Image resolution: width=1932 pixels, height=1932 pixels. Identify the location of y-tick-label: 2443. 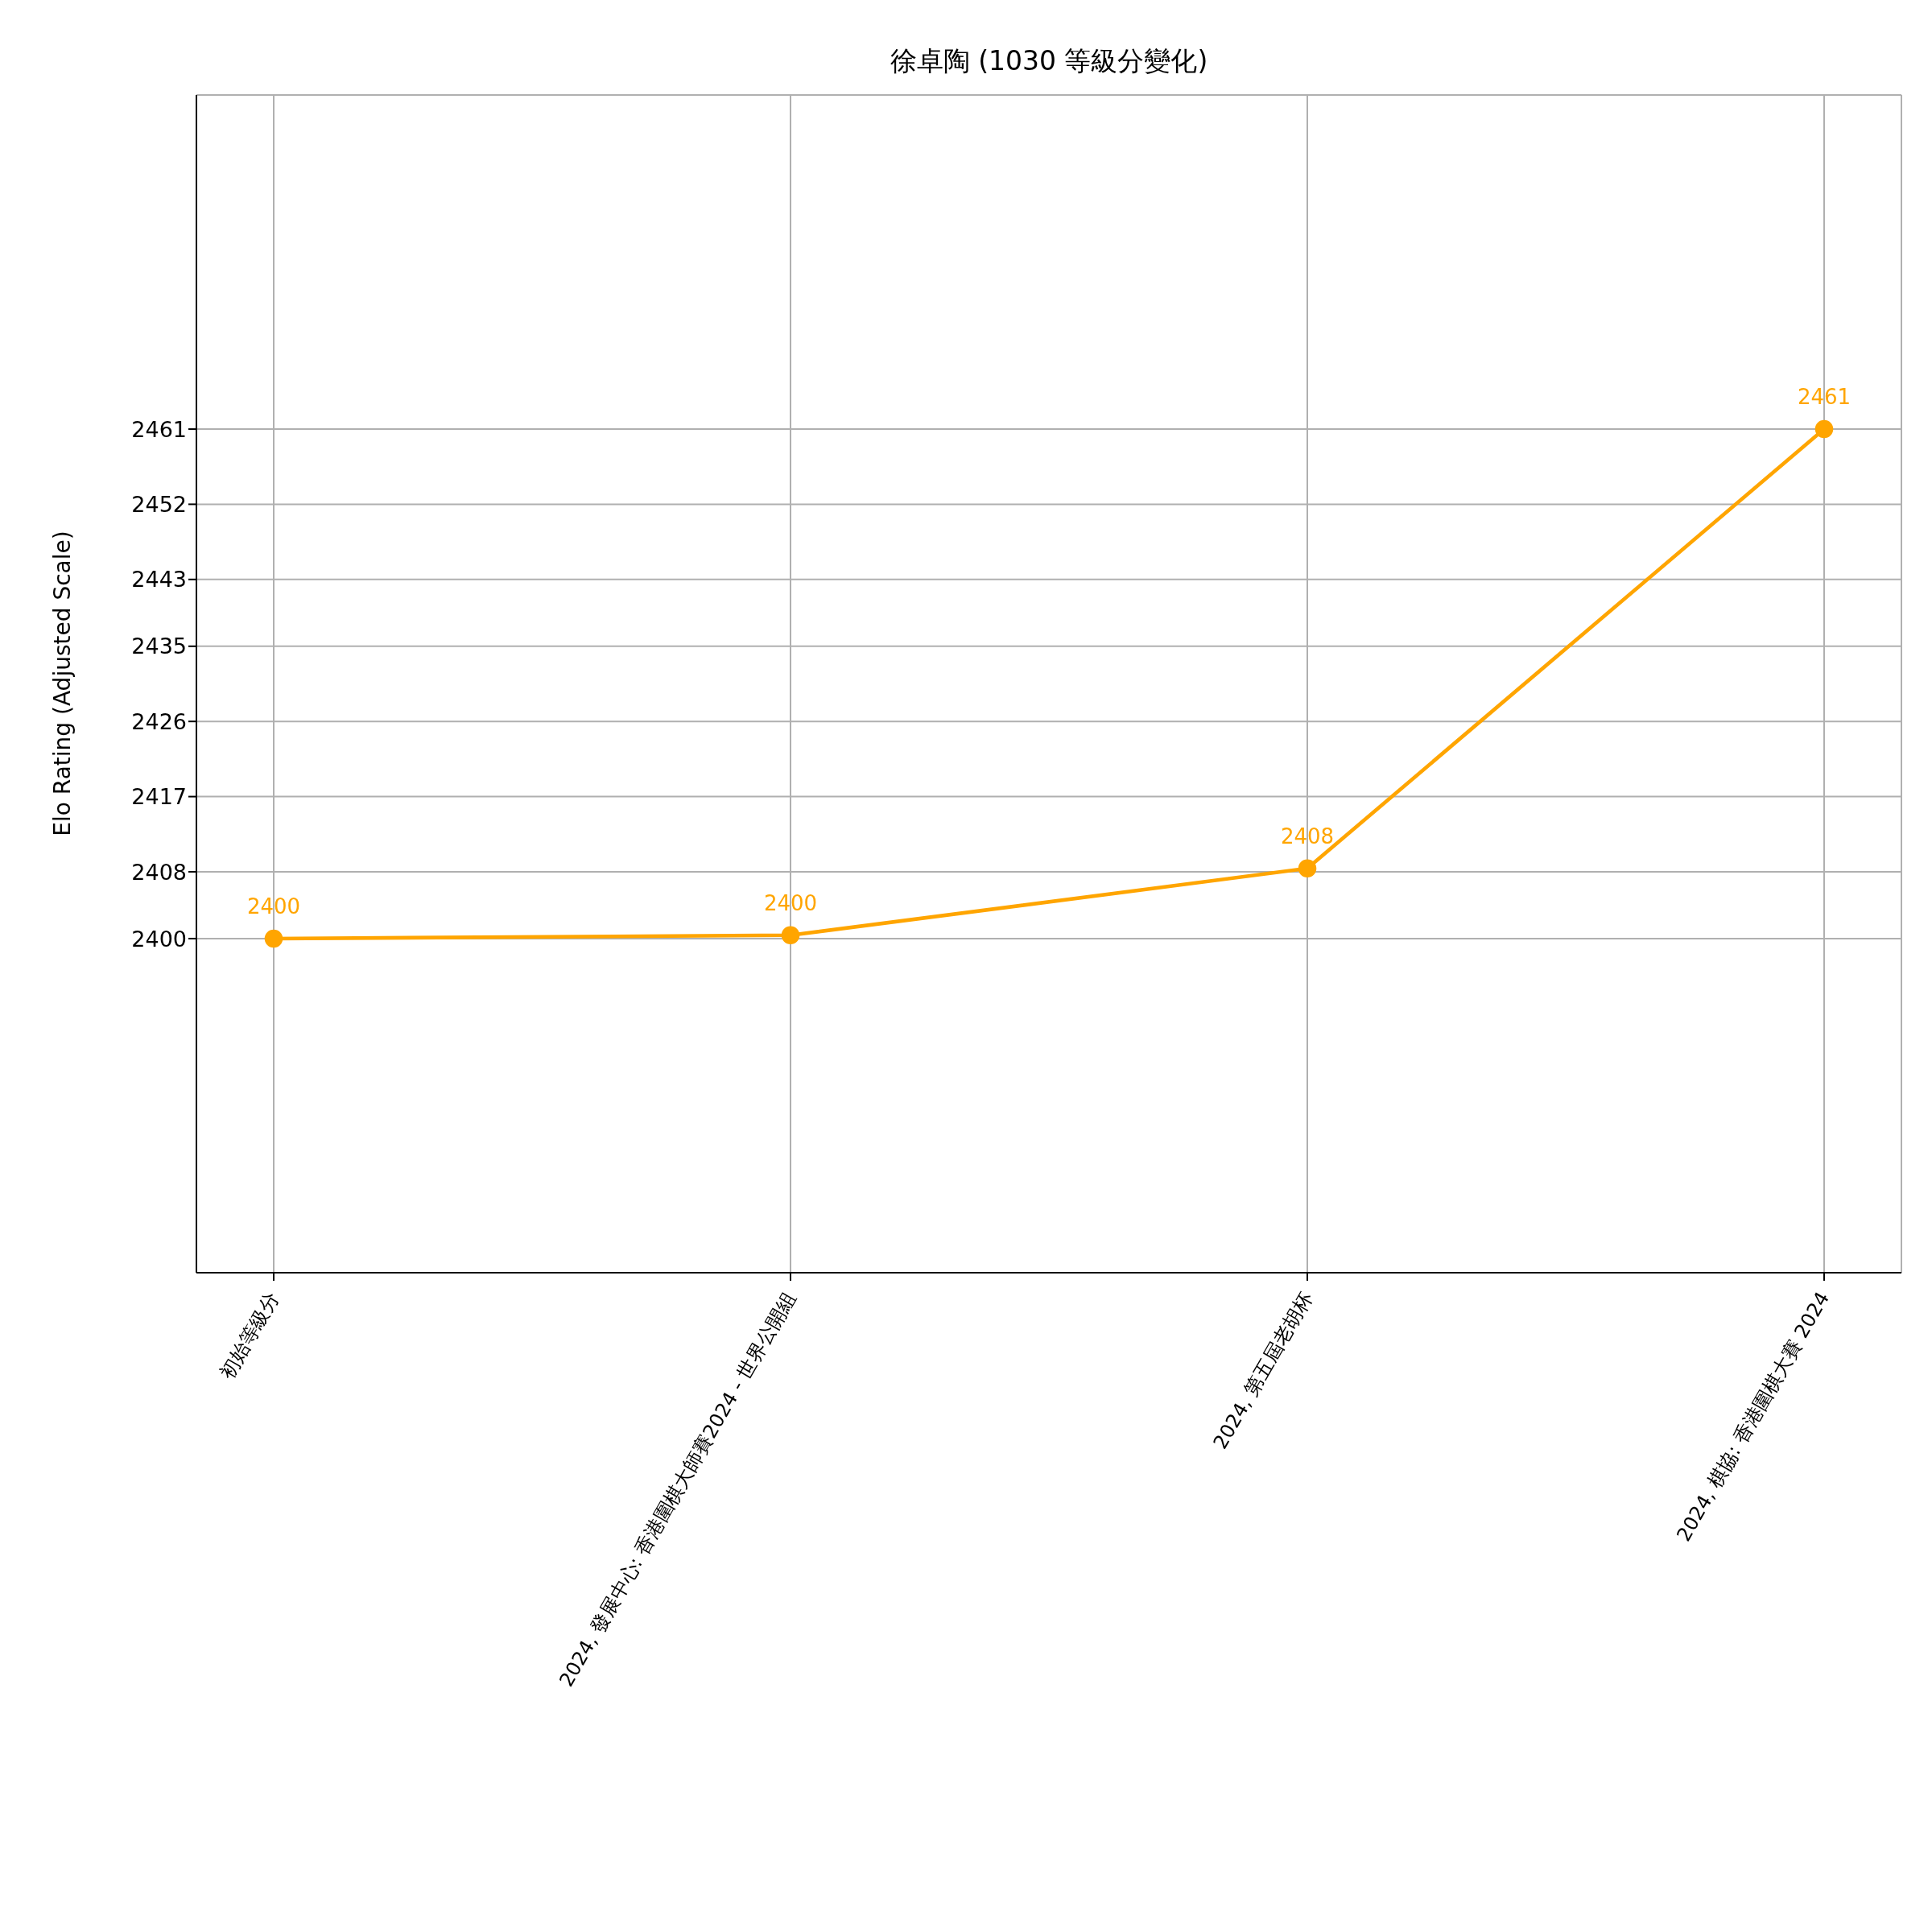
(159, 579).